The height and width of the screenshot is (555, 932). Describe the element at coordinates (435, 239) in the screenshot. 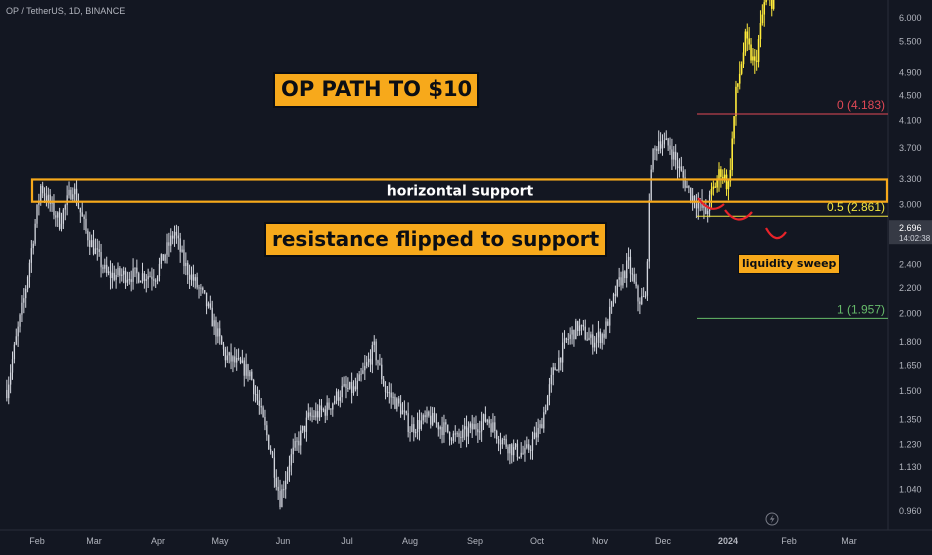

I see `flip-annotation: resistance flipped to support` at that location.